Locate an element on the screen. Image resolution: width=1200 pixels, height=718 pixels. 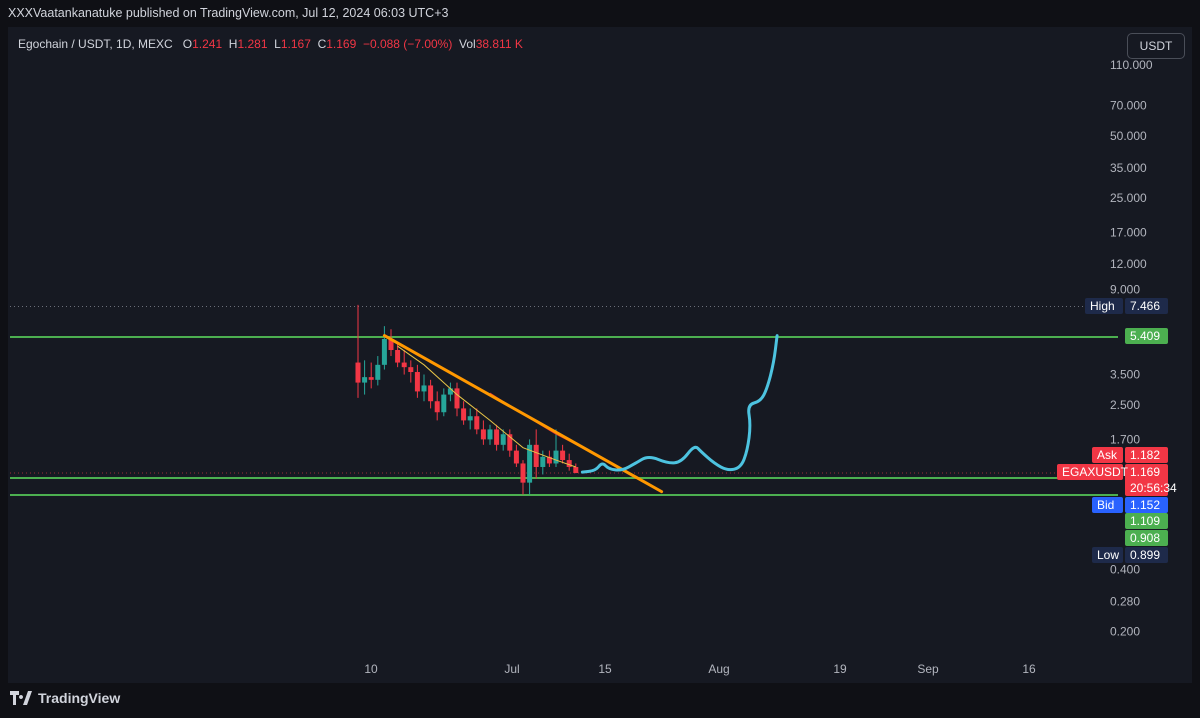
tradingview-logo-icon is located at coordinates (21, 698).